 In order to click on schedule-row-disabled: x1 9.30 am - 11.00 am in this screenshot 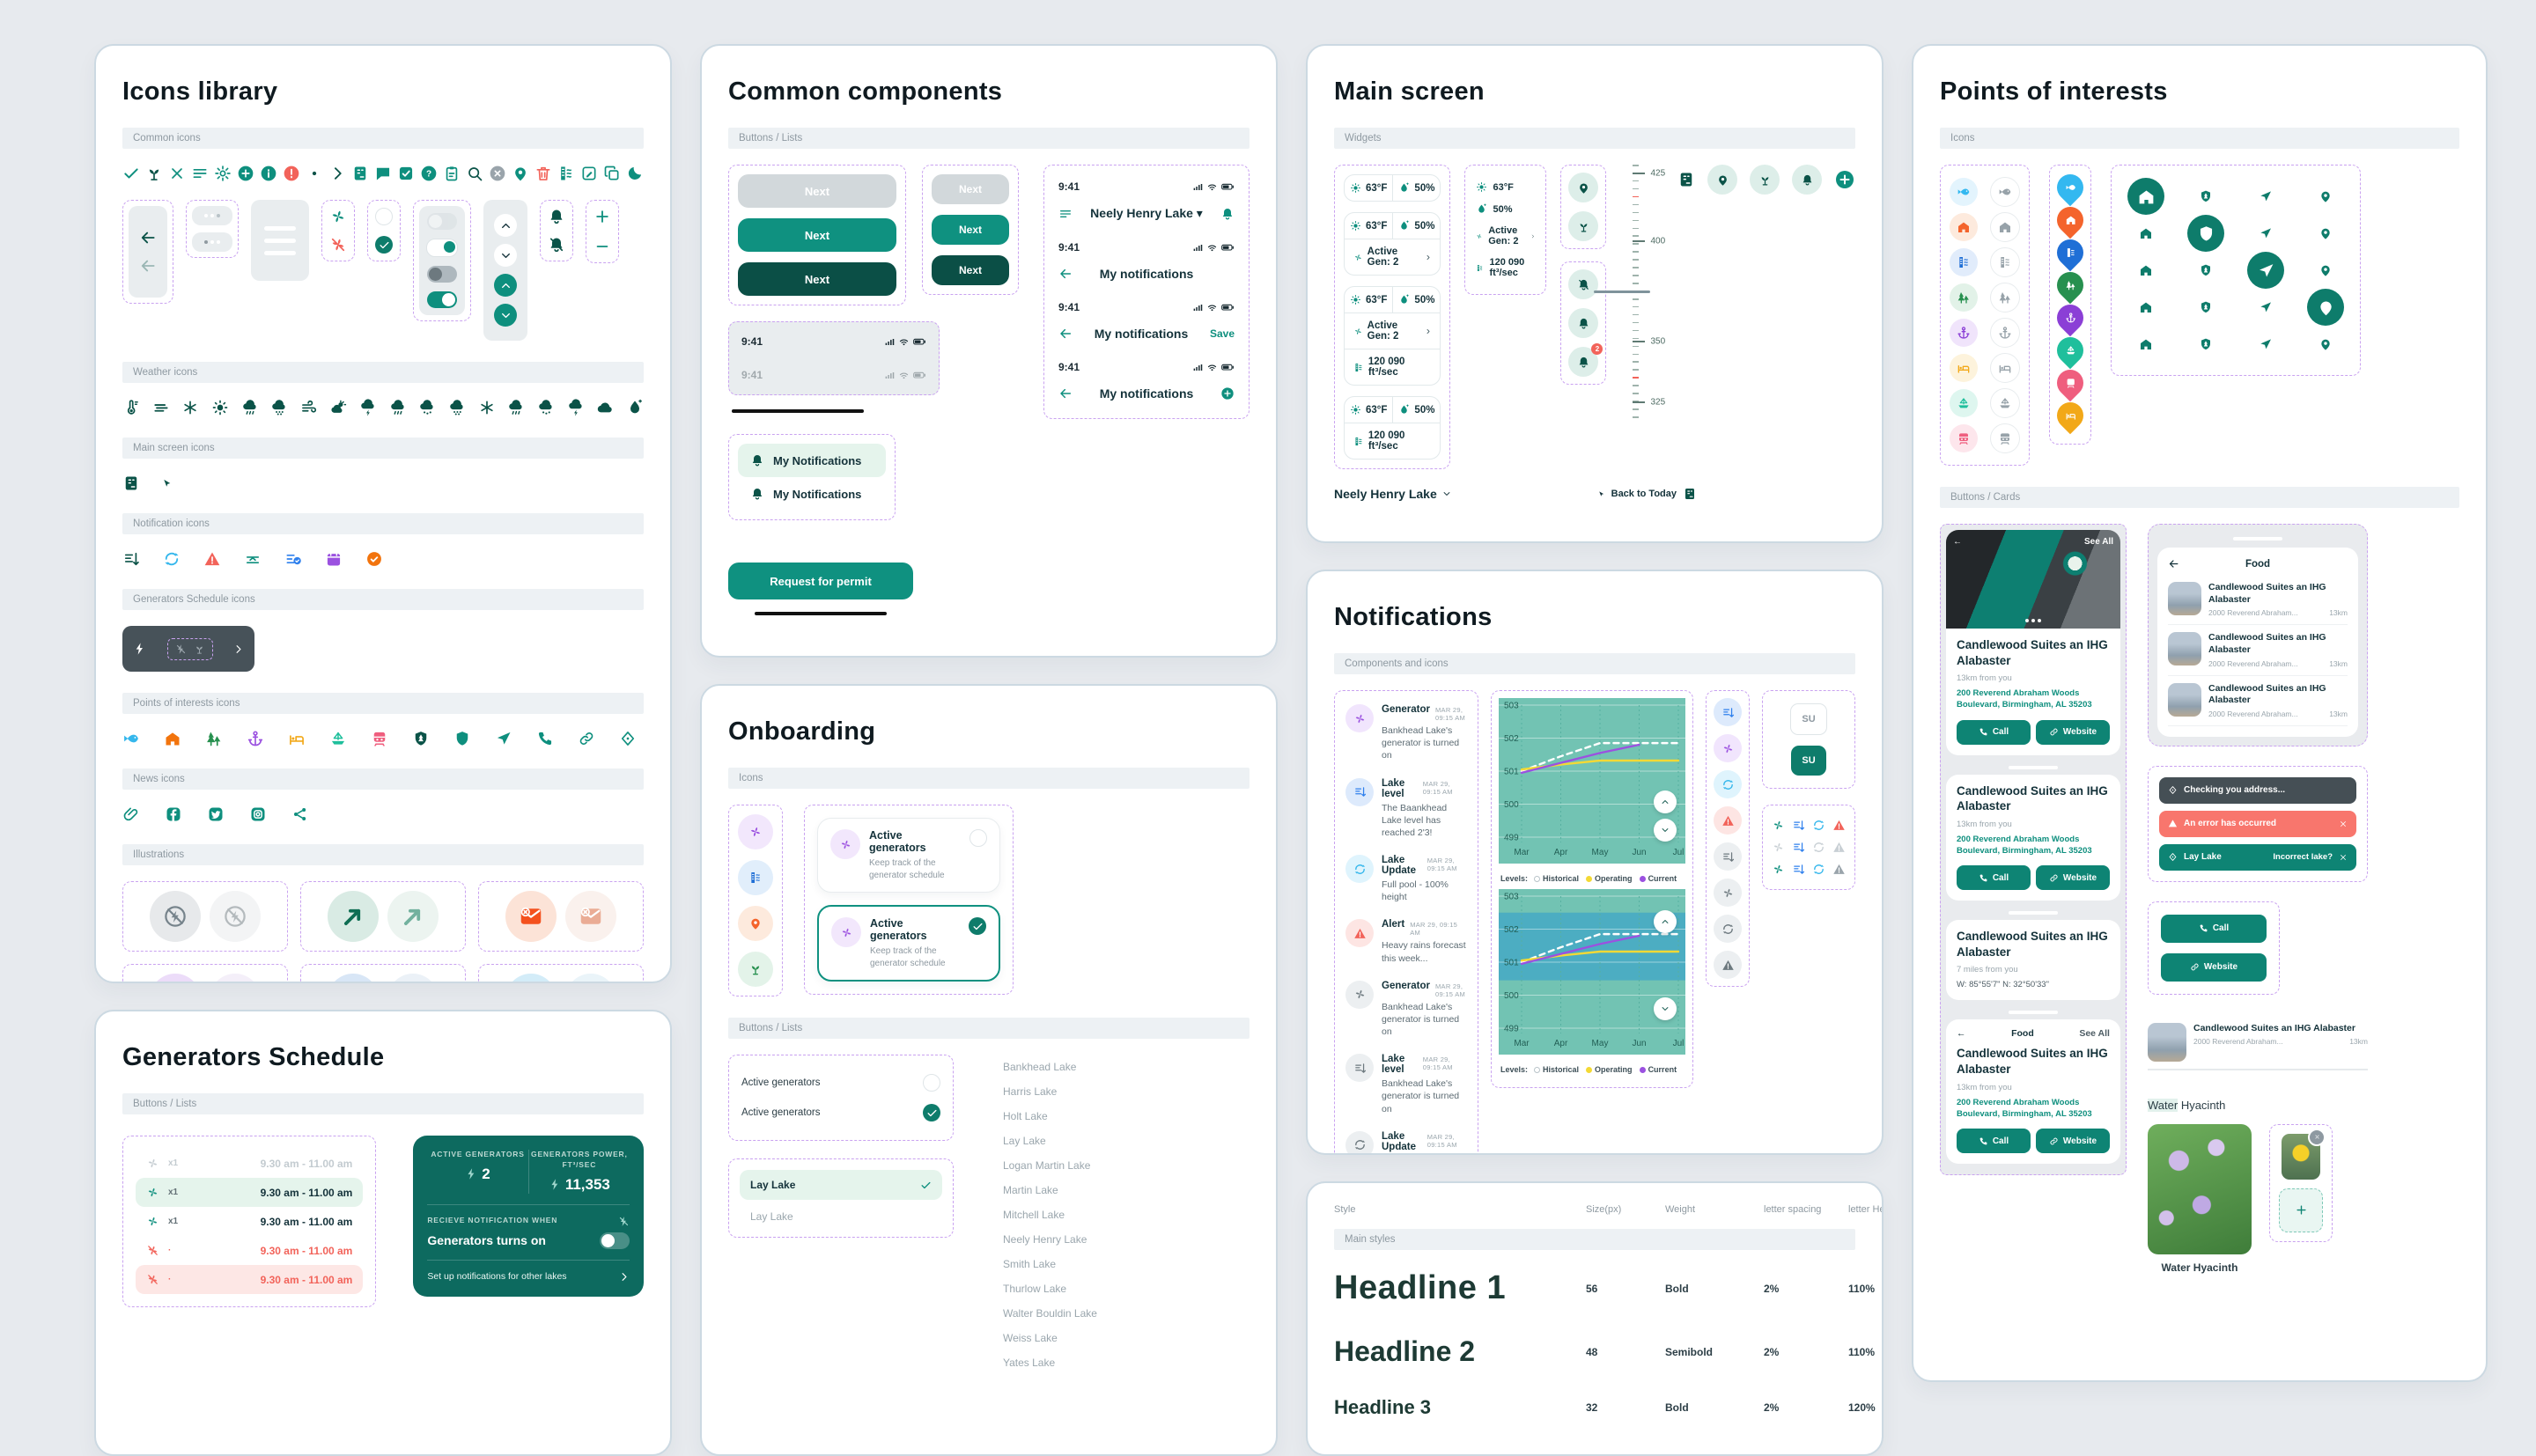, I will do `click(249, 1163)`.